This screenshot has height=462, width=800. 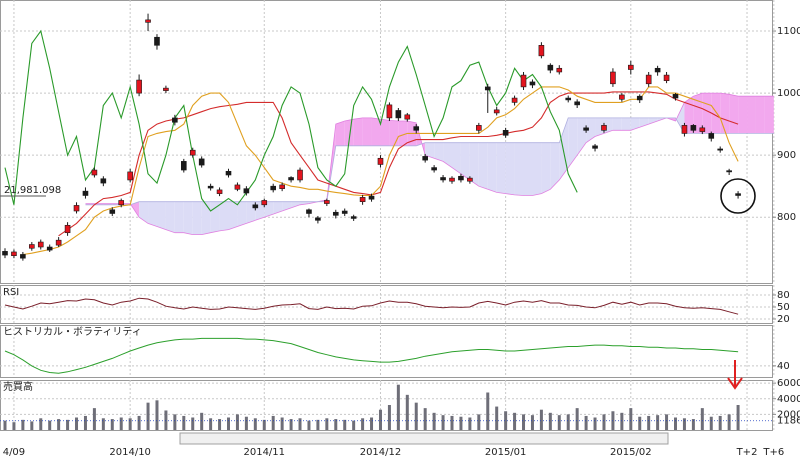 What do you see at coordinates (783, 295) in the screenshot?
I see `y-tick-label: 80` at bounding box center [783, 295].